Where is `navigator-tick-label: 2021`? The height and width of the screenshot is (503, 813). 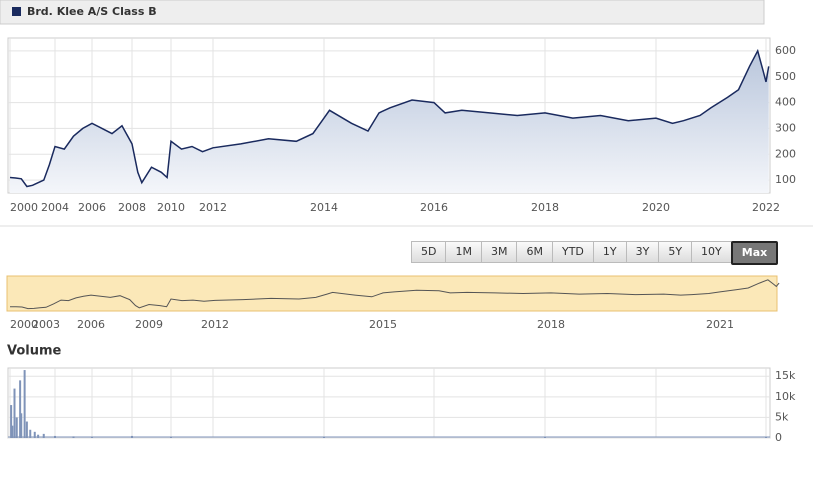
navigator-tick-label: 2021 is located at coordinates (720, 324).